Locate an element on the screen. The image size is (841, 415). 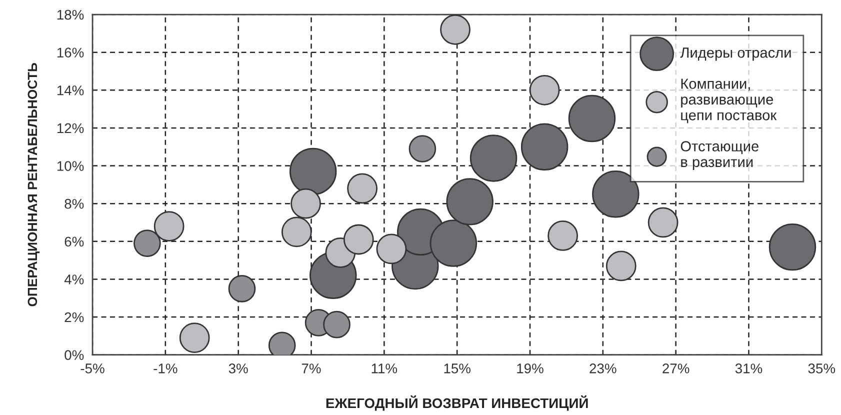
y-tick-label: 14% is located at coordinates (70, 91).